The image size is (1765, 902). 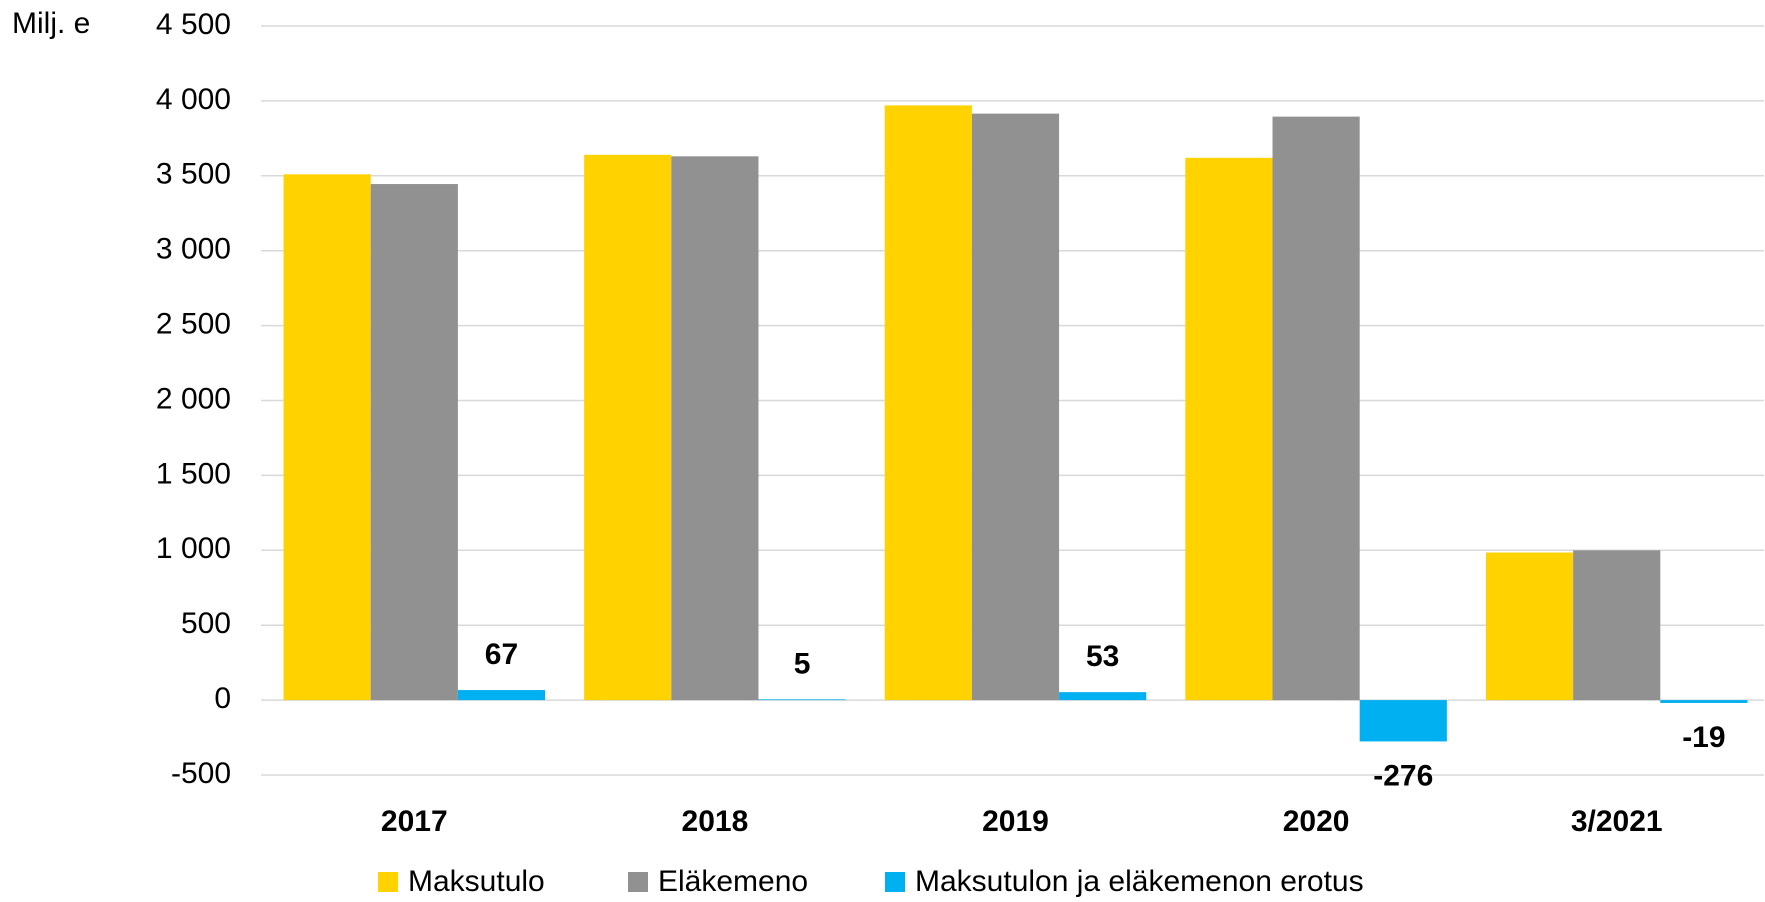 I want to click on x-tick-label: 2019, so click(x=1015, y=821).